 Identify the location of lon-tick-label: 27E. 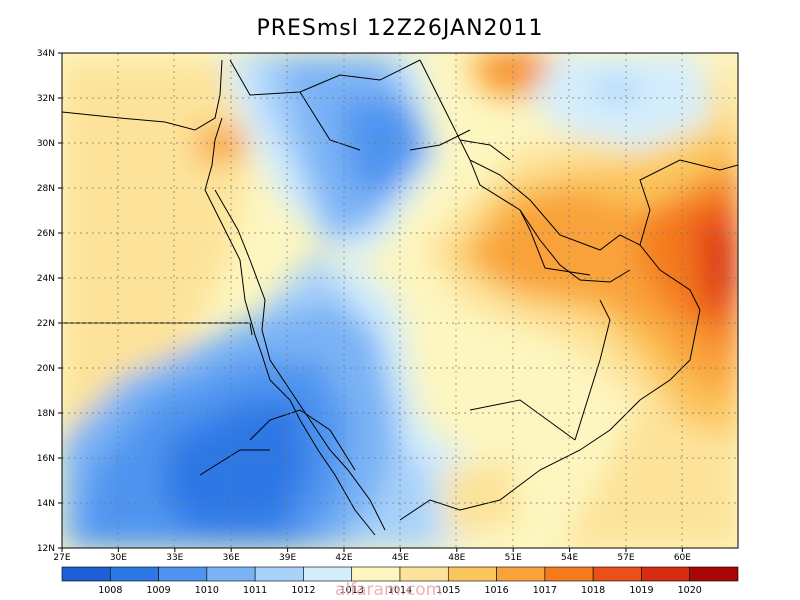
(61, 558).